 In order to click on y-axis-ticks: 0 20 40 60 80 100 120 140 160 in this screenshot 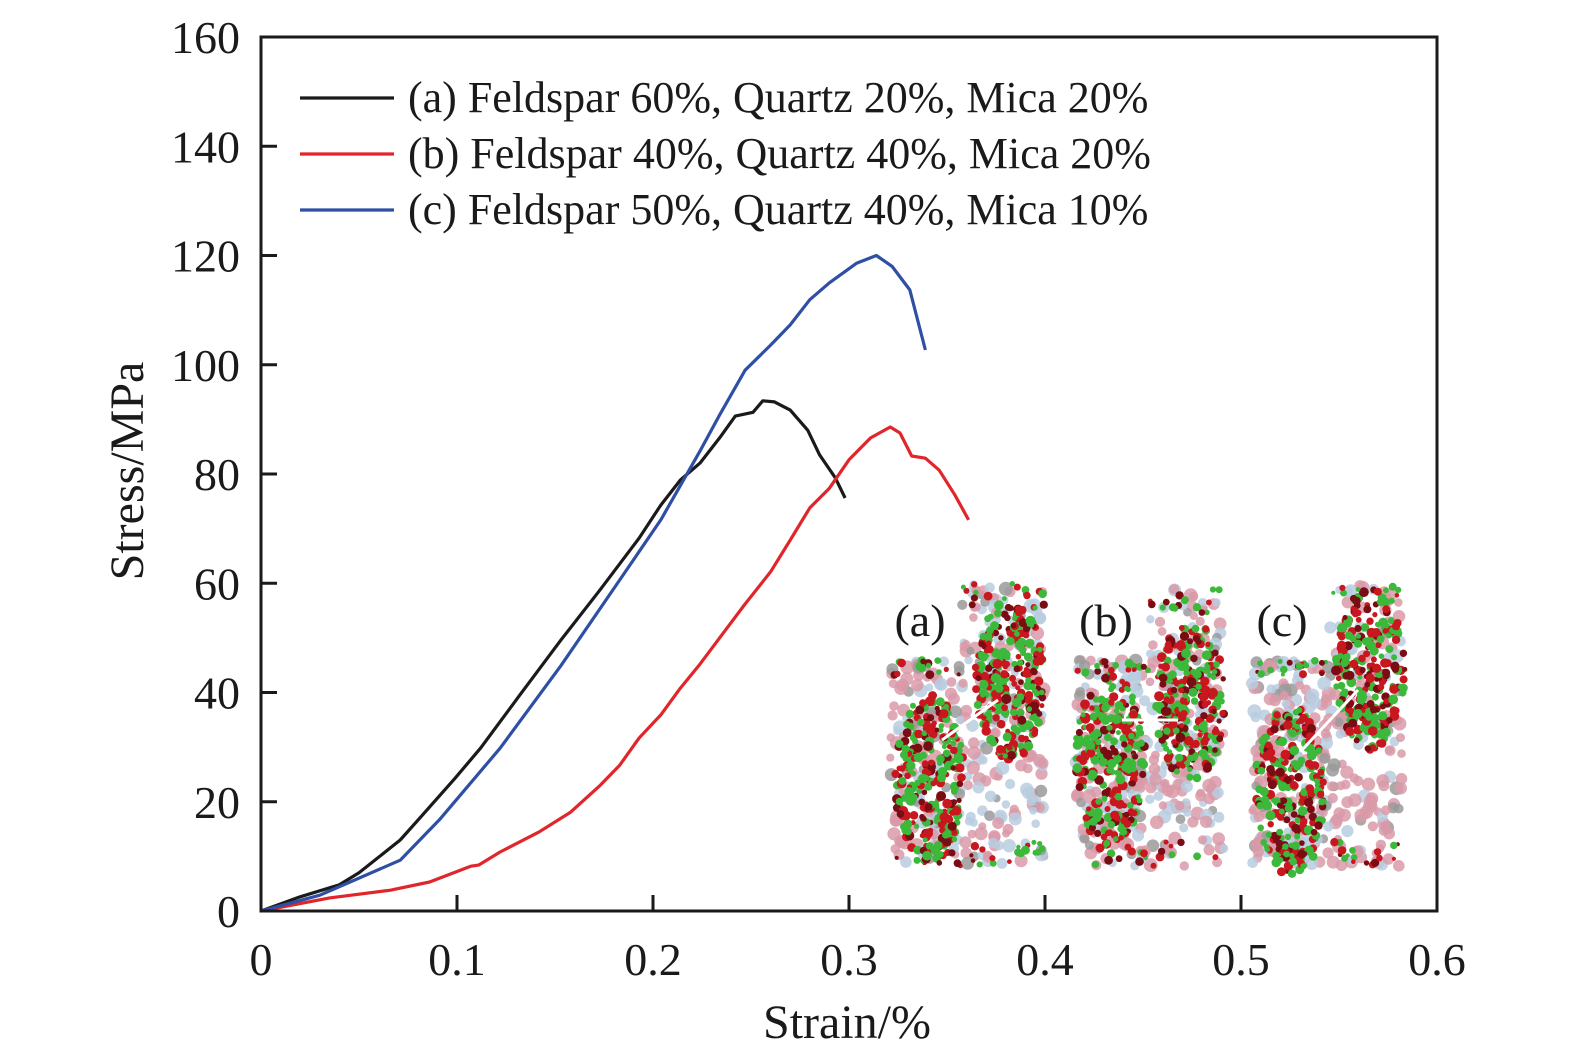, I will do `click(224, 474)`.